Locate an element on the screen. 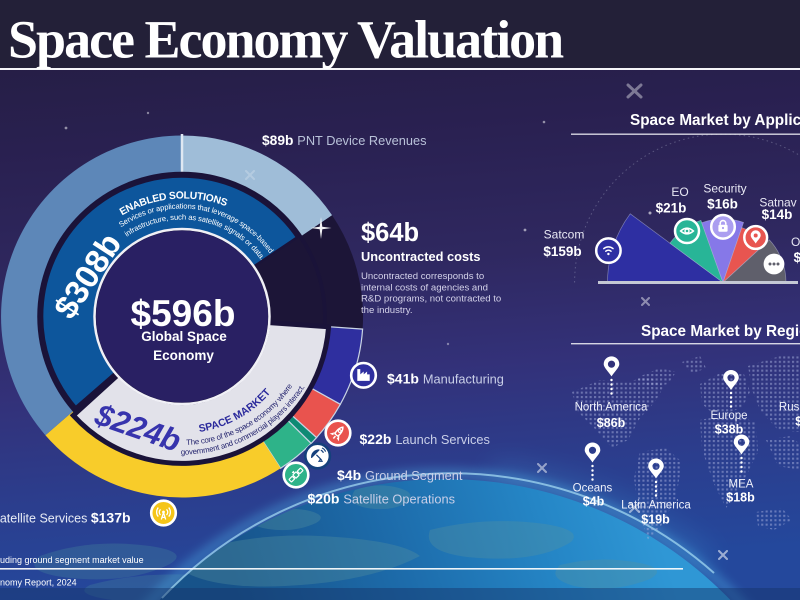  svg-text: $22b Launch Services is located at coordinates (425, 439).